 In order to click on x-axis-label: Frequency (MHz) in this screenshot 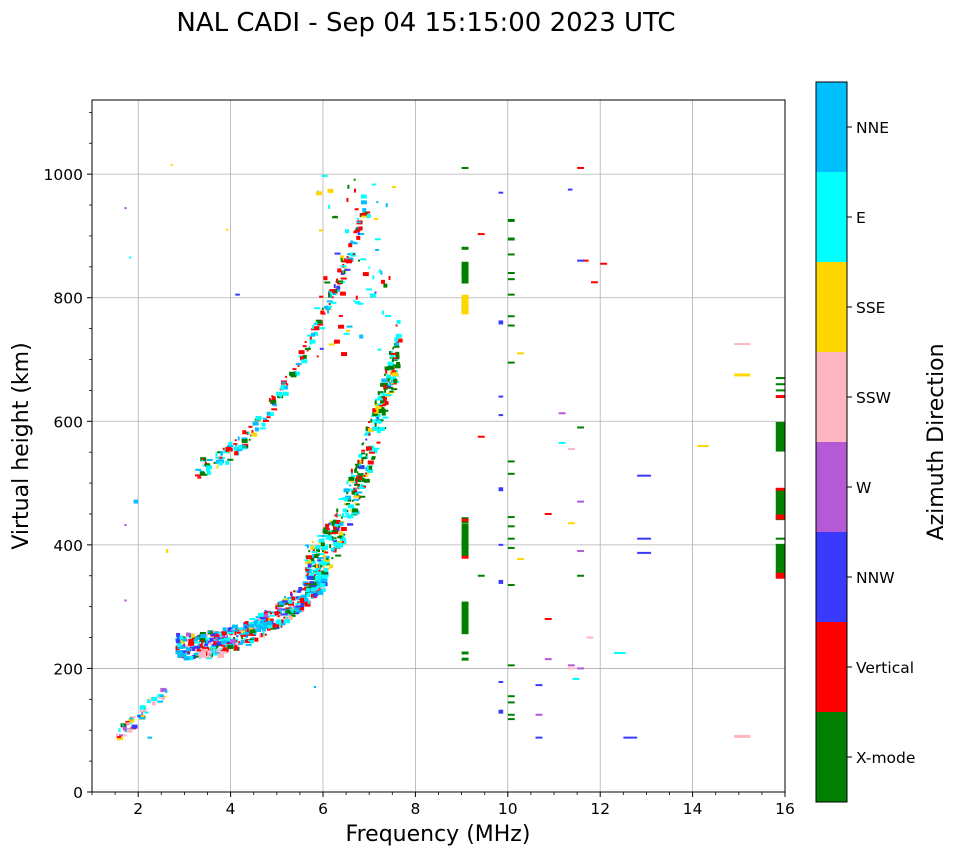, I will do `click(438, 834)`.